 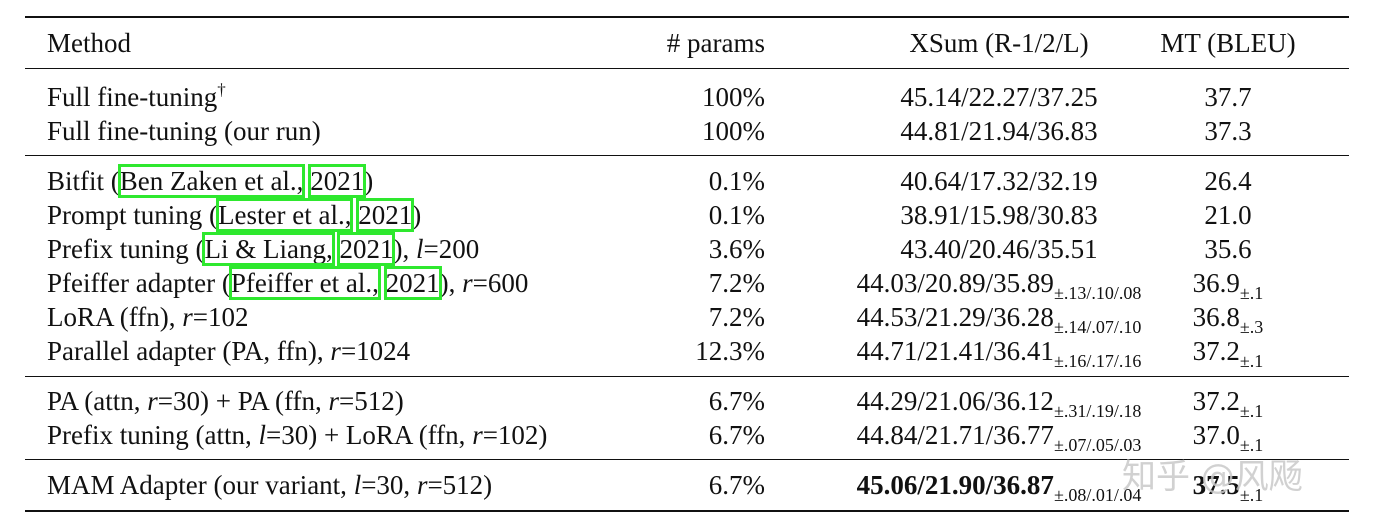 What do you see at coordinates (229, 351) in the screenshot?
I see `method-cell: Parallel adapter (PA, ffn), r=1024` at bounding box center [229, 351].